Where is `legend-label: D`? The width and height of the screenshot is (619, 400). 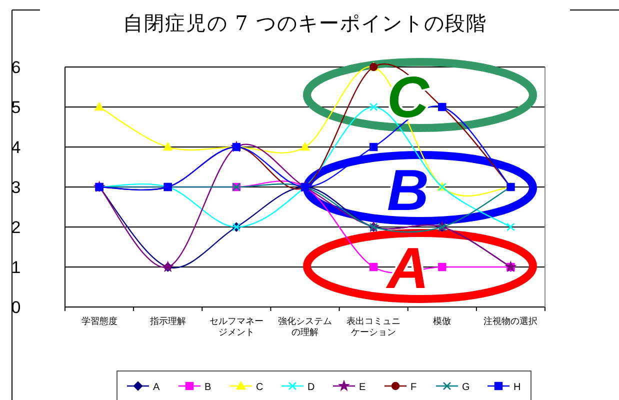 legend-label: D is located at coordinates (311, 387).